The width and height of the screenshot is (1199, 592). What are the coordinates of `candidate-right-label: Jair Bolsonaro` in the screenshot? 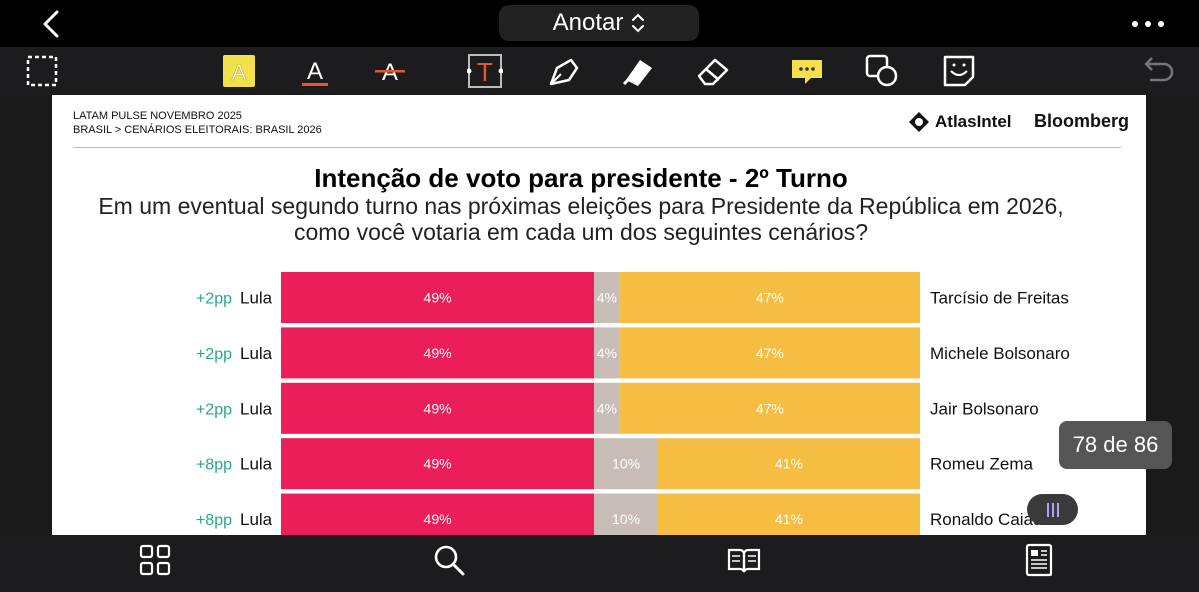 It's located at (984, 408).